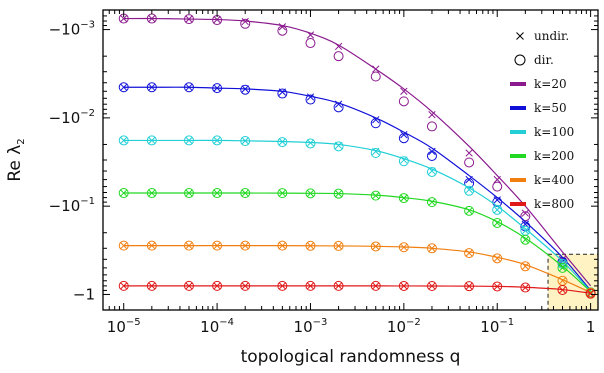  What do you see at coordinates (542, 120) in the screenshot?
I see `legend: undir. dir. k=20 k=50 k=100 k=200 k=400 k=800` at bounding box center [542, 120].